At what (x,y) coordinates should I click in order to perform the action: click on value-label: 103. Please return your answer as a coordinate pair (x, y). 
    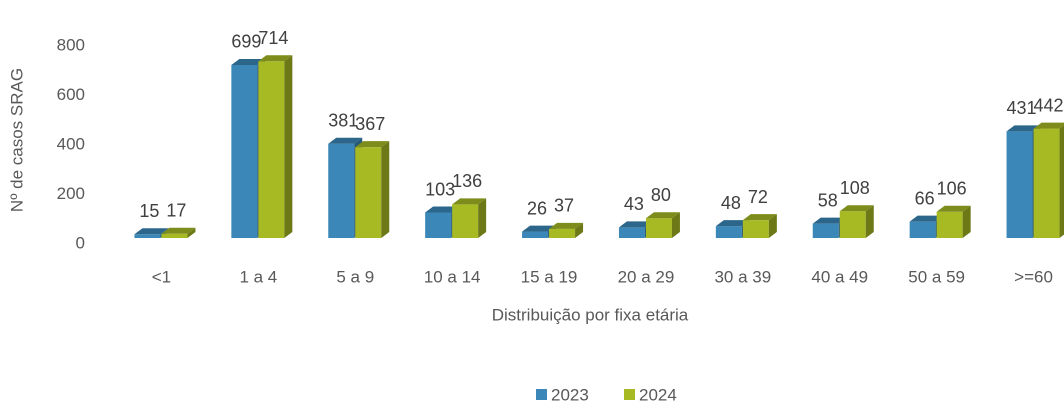
    Looking at the image, I should click on (440, 189).